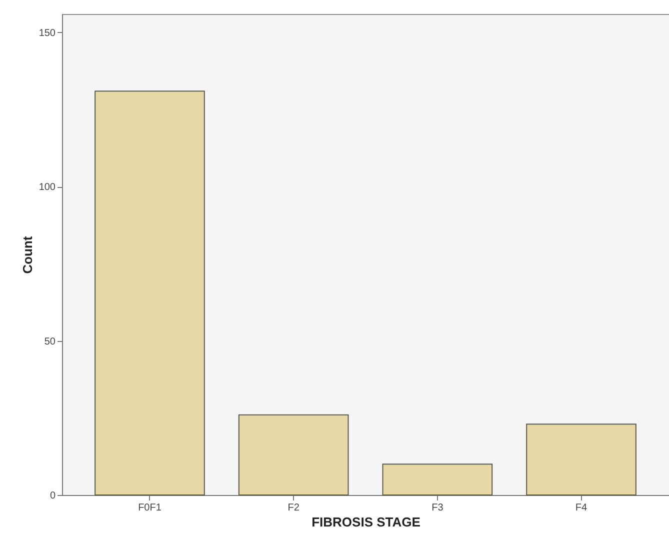 This screenshot has height=547, width=669. Describe the element at coordinates (27, 255) in the screenshot. I see `y-axis-title: Count` at that location.